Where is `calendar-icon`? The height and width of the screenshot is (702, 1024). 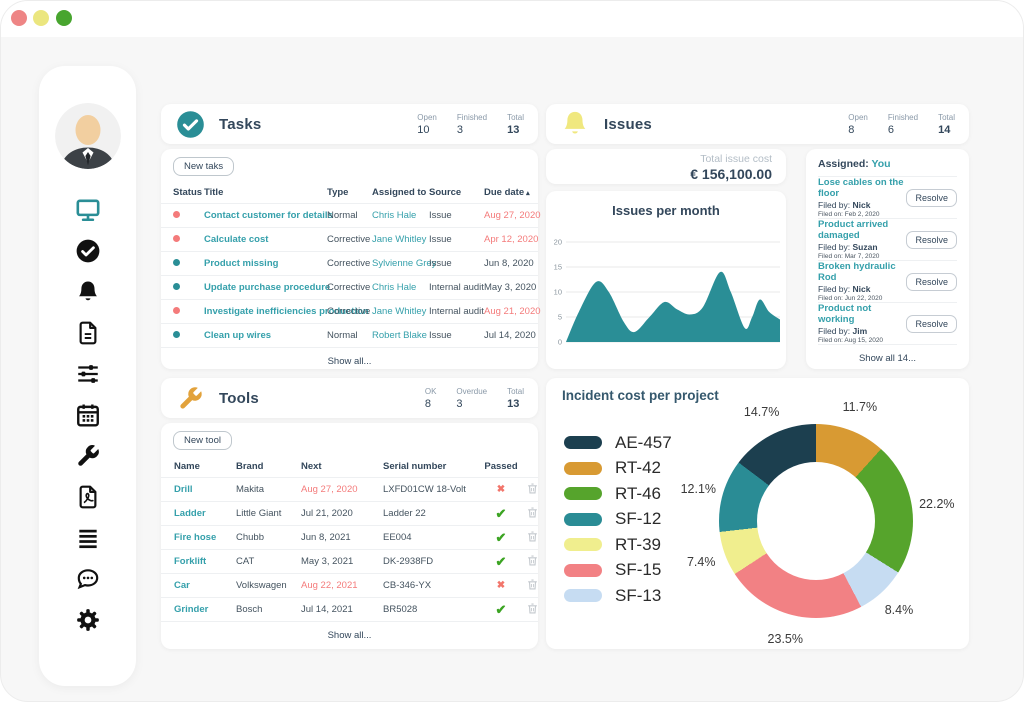 calendar-icon is located at coordinates (87, 415).